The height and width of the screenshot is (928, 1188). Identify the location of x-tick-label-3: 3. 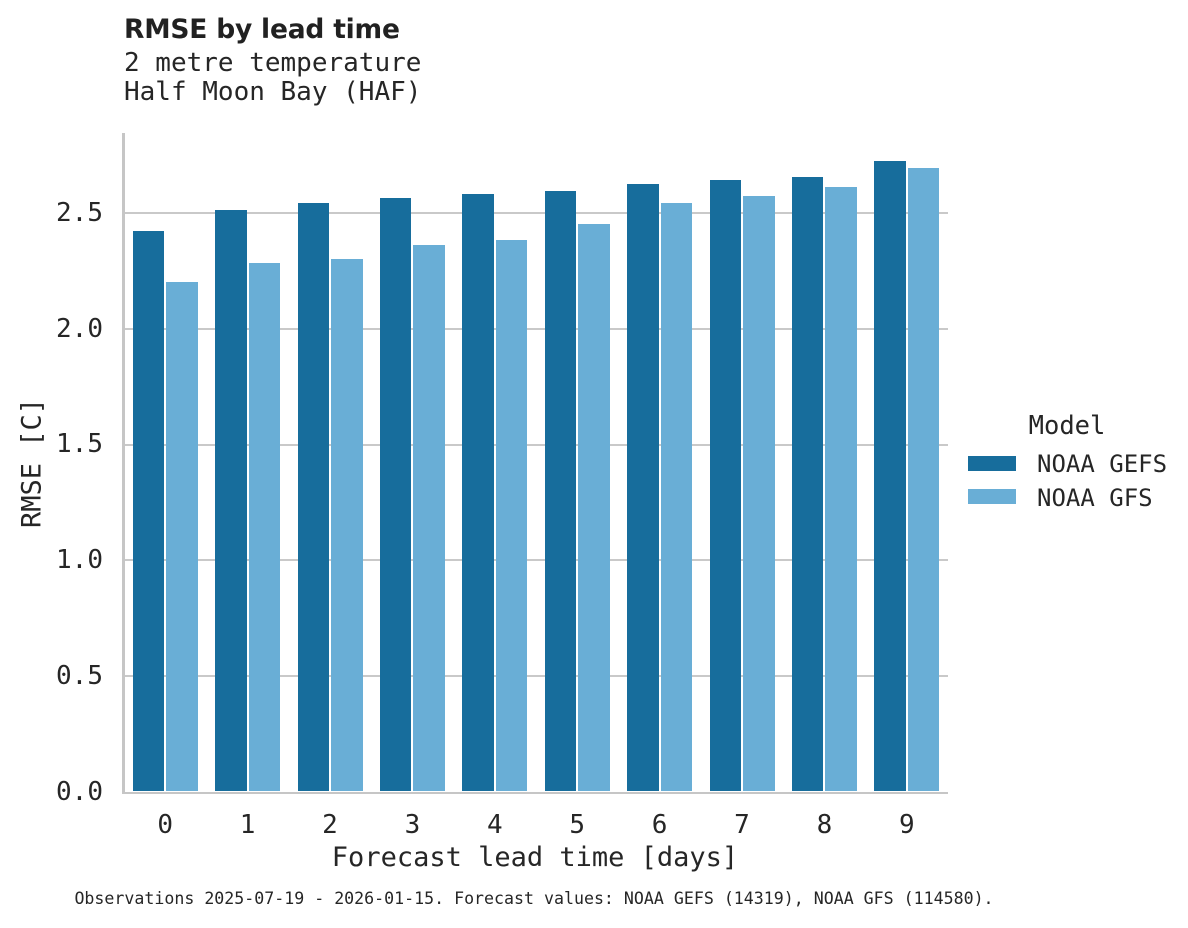
(412, 824).